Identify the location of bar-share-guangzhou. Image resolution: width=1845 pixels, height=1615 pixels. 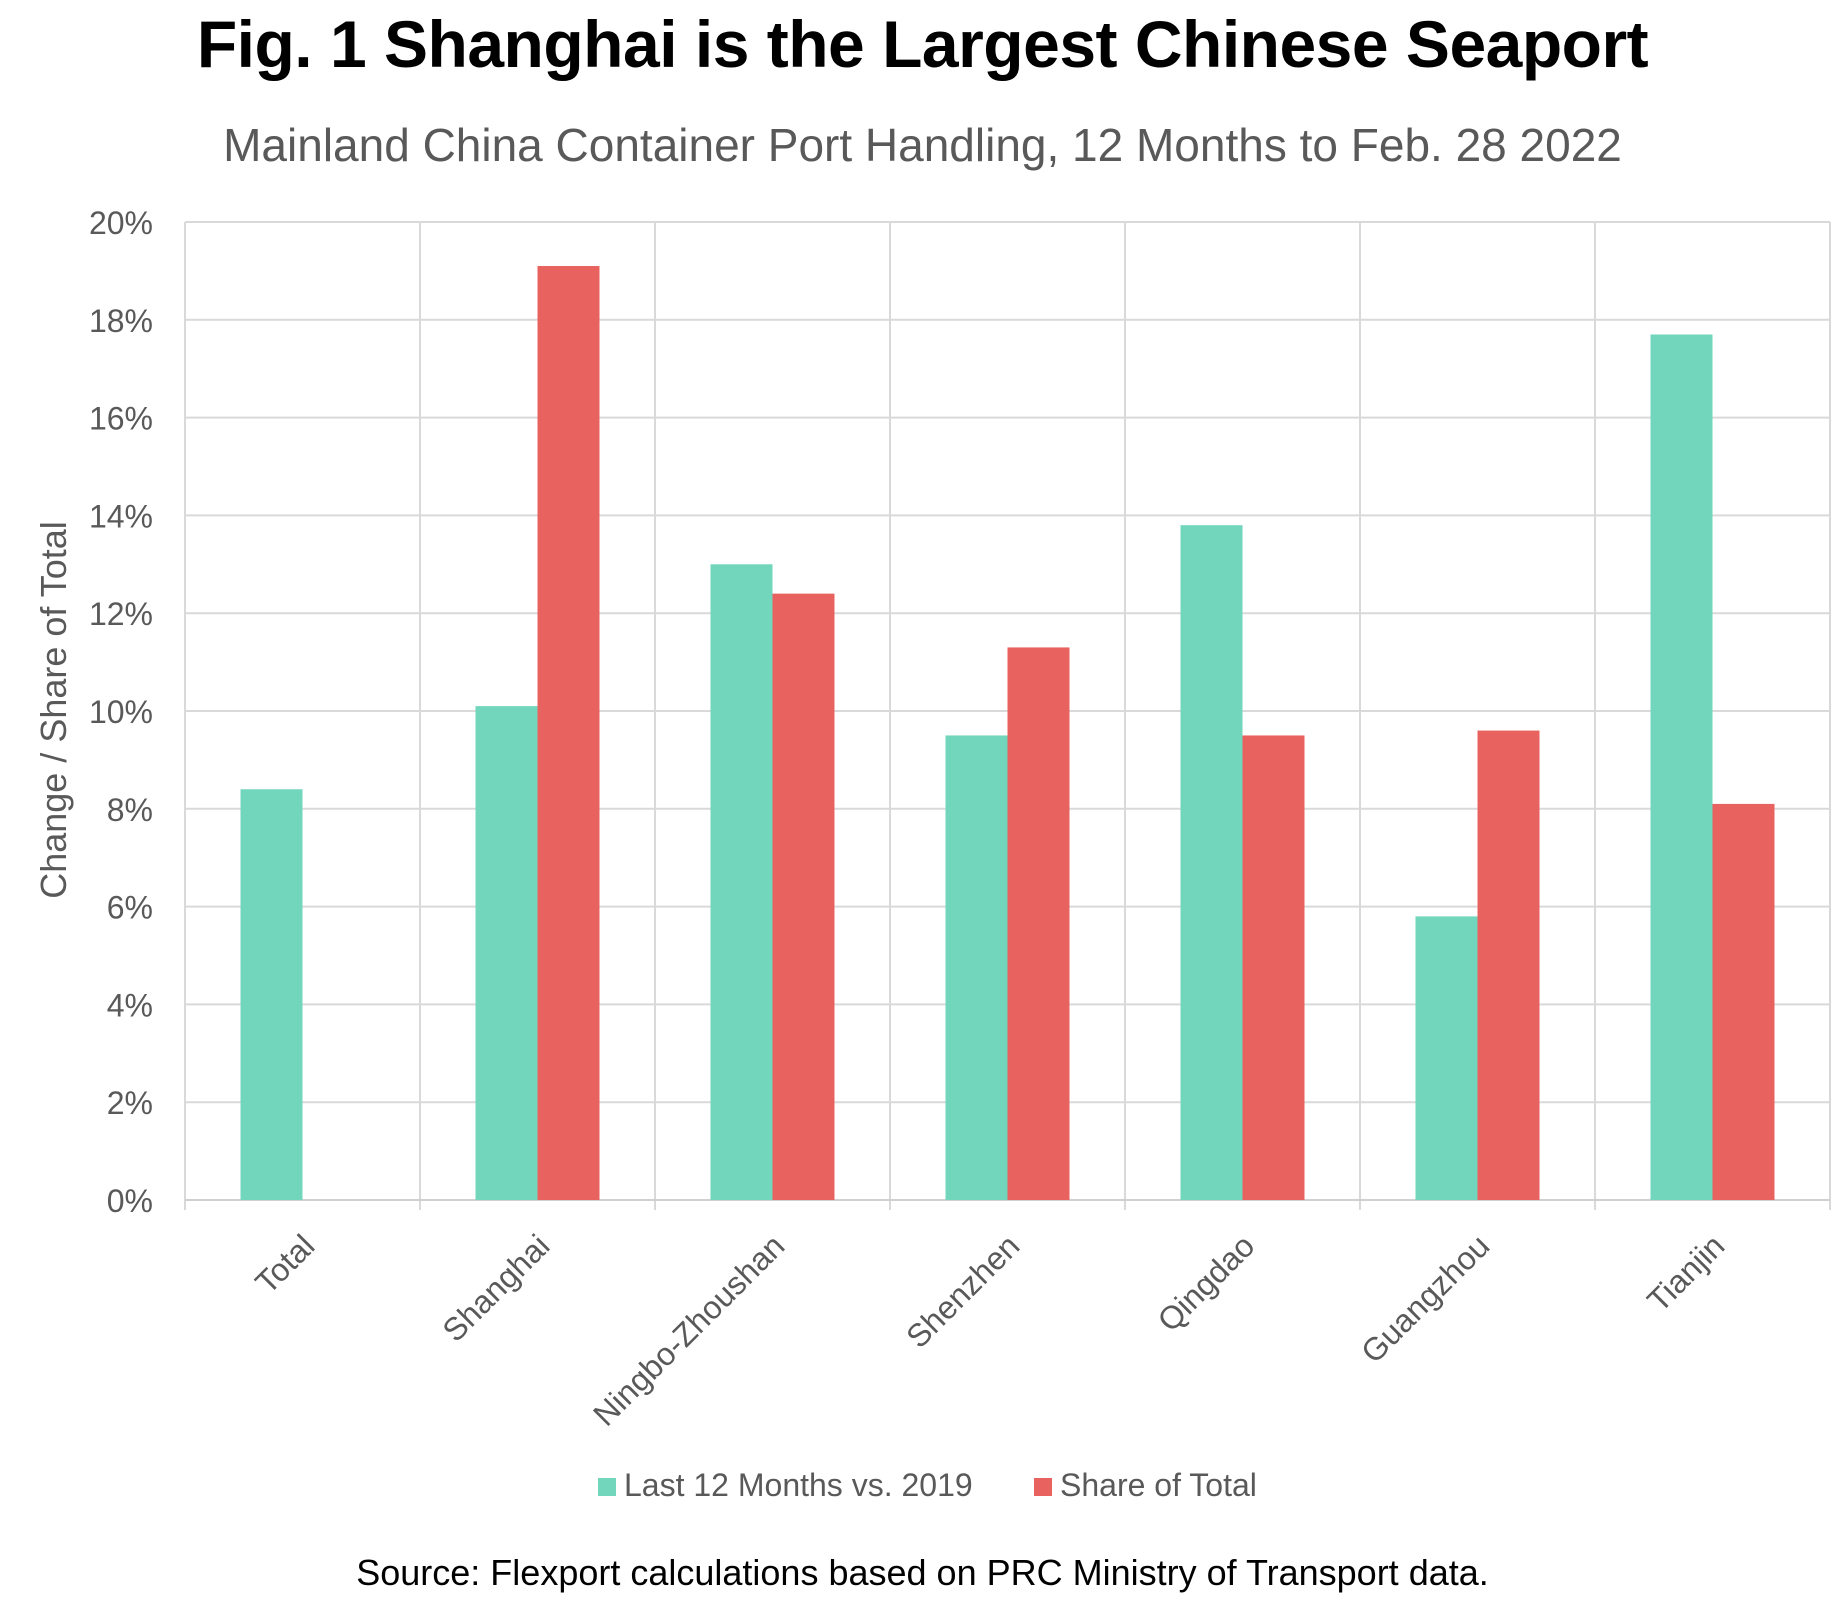
(1508, 965).